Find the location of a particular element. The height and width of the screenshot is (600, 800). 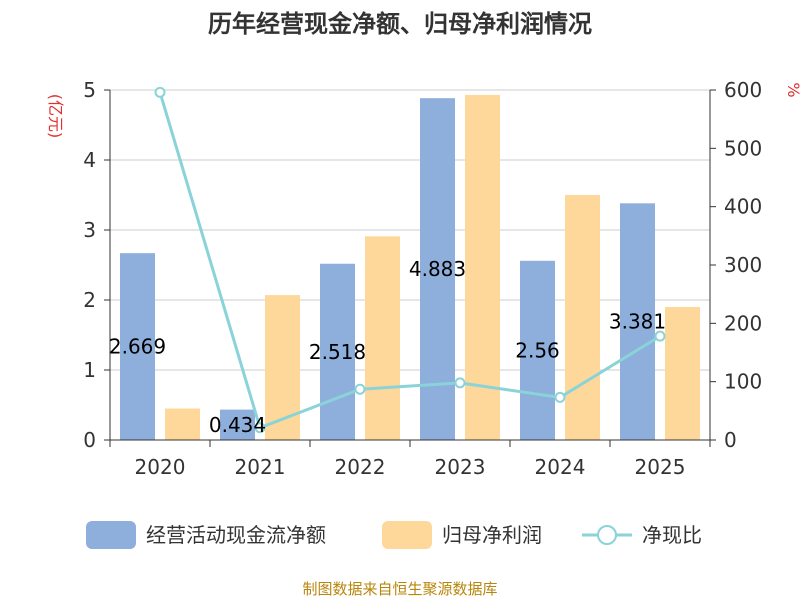

right-tick-label: 300 is located at coordinates (743, 265).